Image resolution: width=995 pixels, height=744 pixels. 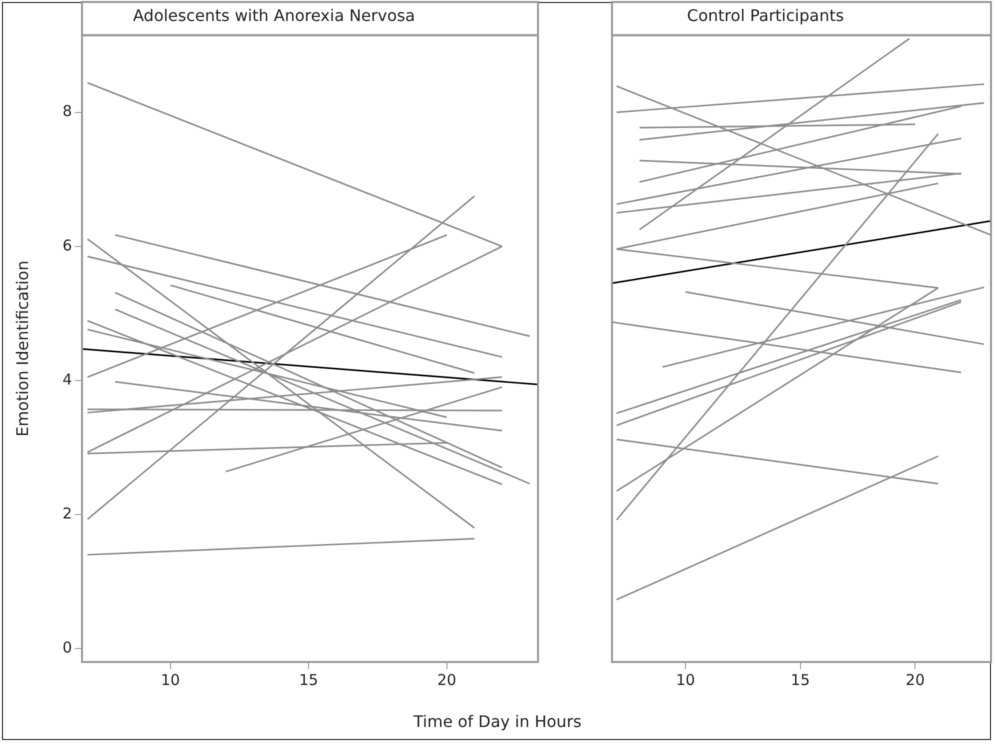 I want to click on y-tick-label: 4, so click(x=67, y=379).